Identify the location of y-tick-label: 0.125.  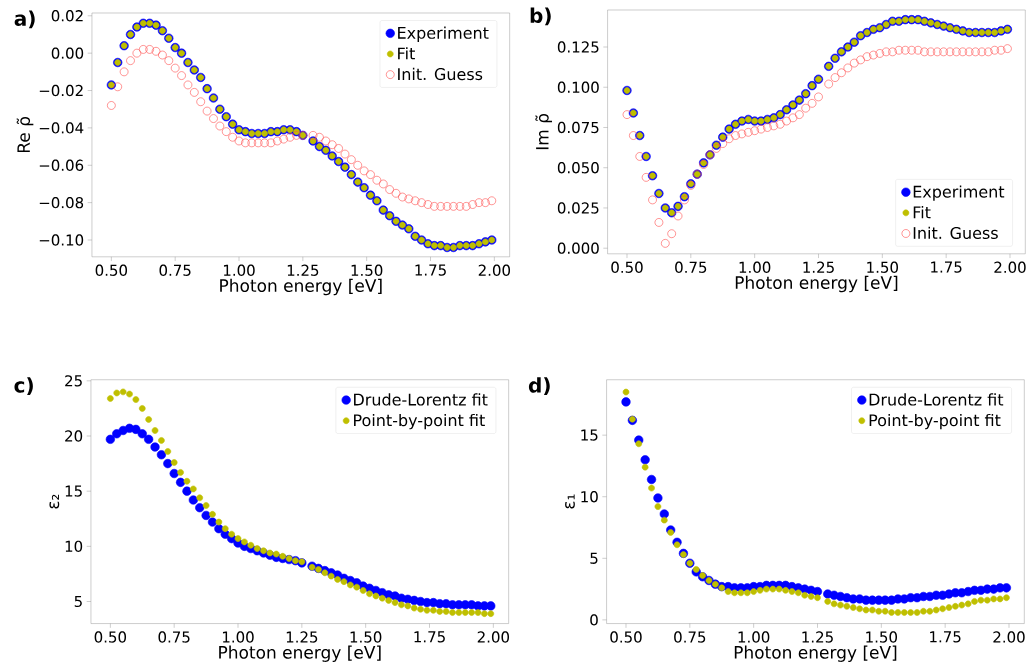
(578, 47).